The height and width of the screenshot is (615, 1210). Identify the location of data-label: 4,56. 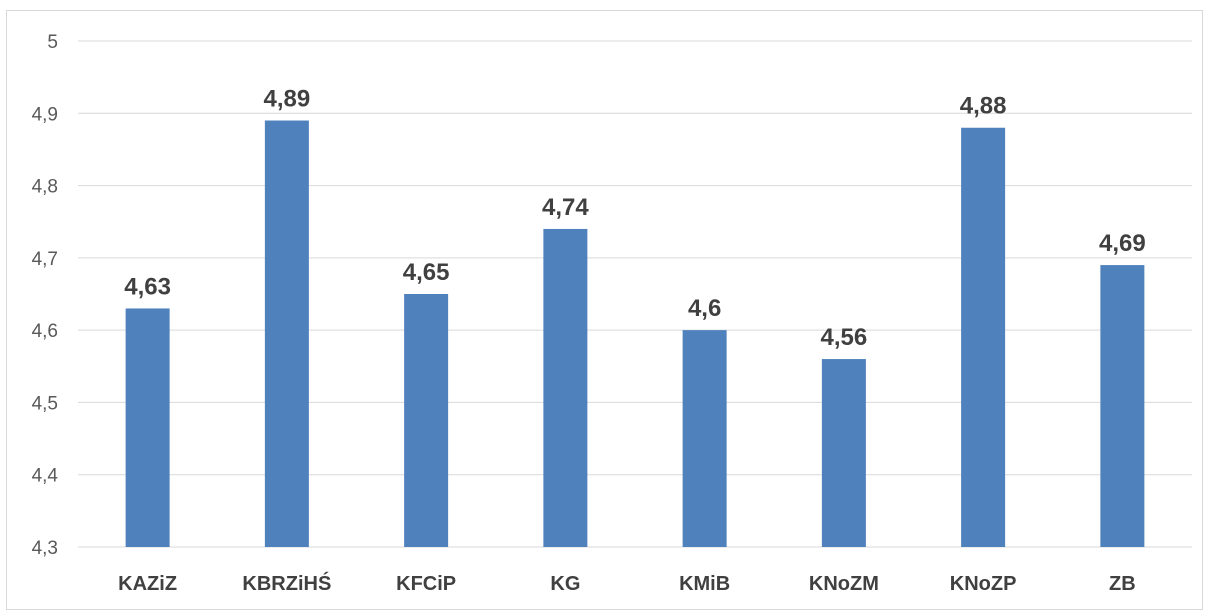
(844, 337).